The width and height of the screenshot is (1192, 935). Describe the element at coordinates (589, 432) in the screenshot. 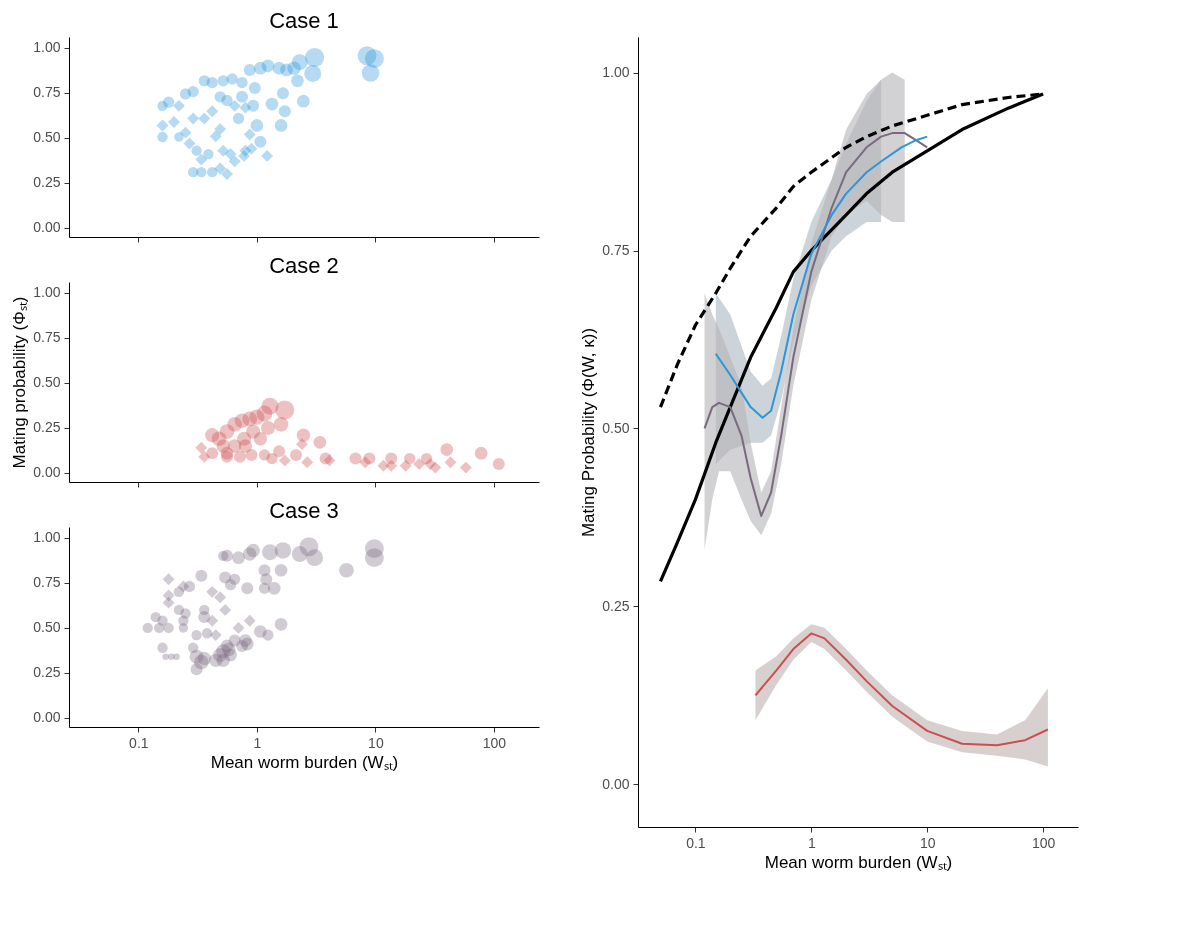

I see `y-axis-title: Mating Probability (Φ(W, κ))` at that location.